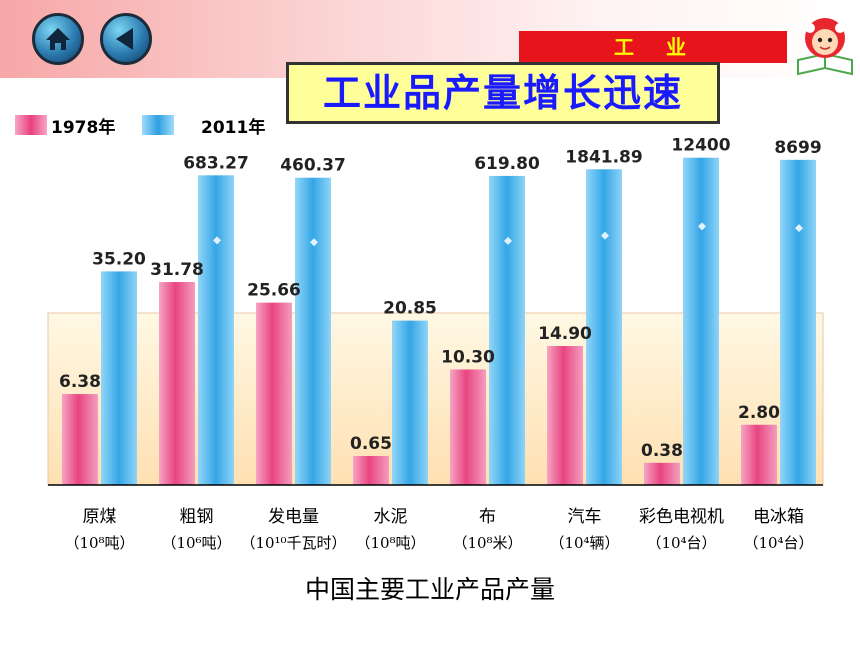 This screenshot has height=645, width=860. What do you see at coordinates (487, 543) in the screenshot?
I see `x-tick-unit: （10⁸米）` at bounding box center [487, 543].